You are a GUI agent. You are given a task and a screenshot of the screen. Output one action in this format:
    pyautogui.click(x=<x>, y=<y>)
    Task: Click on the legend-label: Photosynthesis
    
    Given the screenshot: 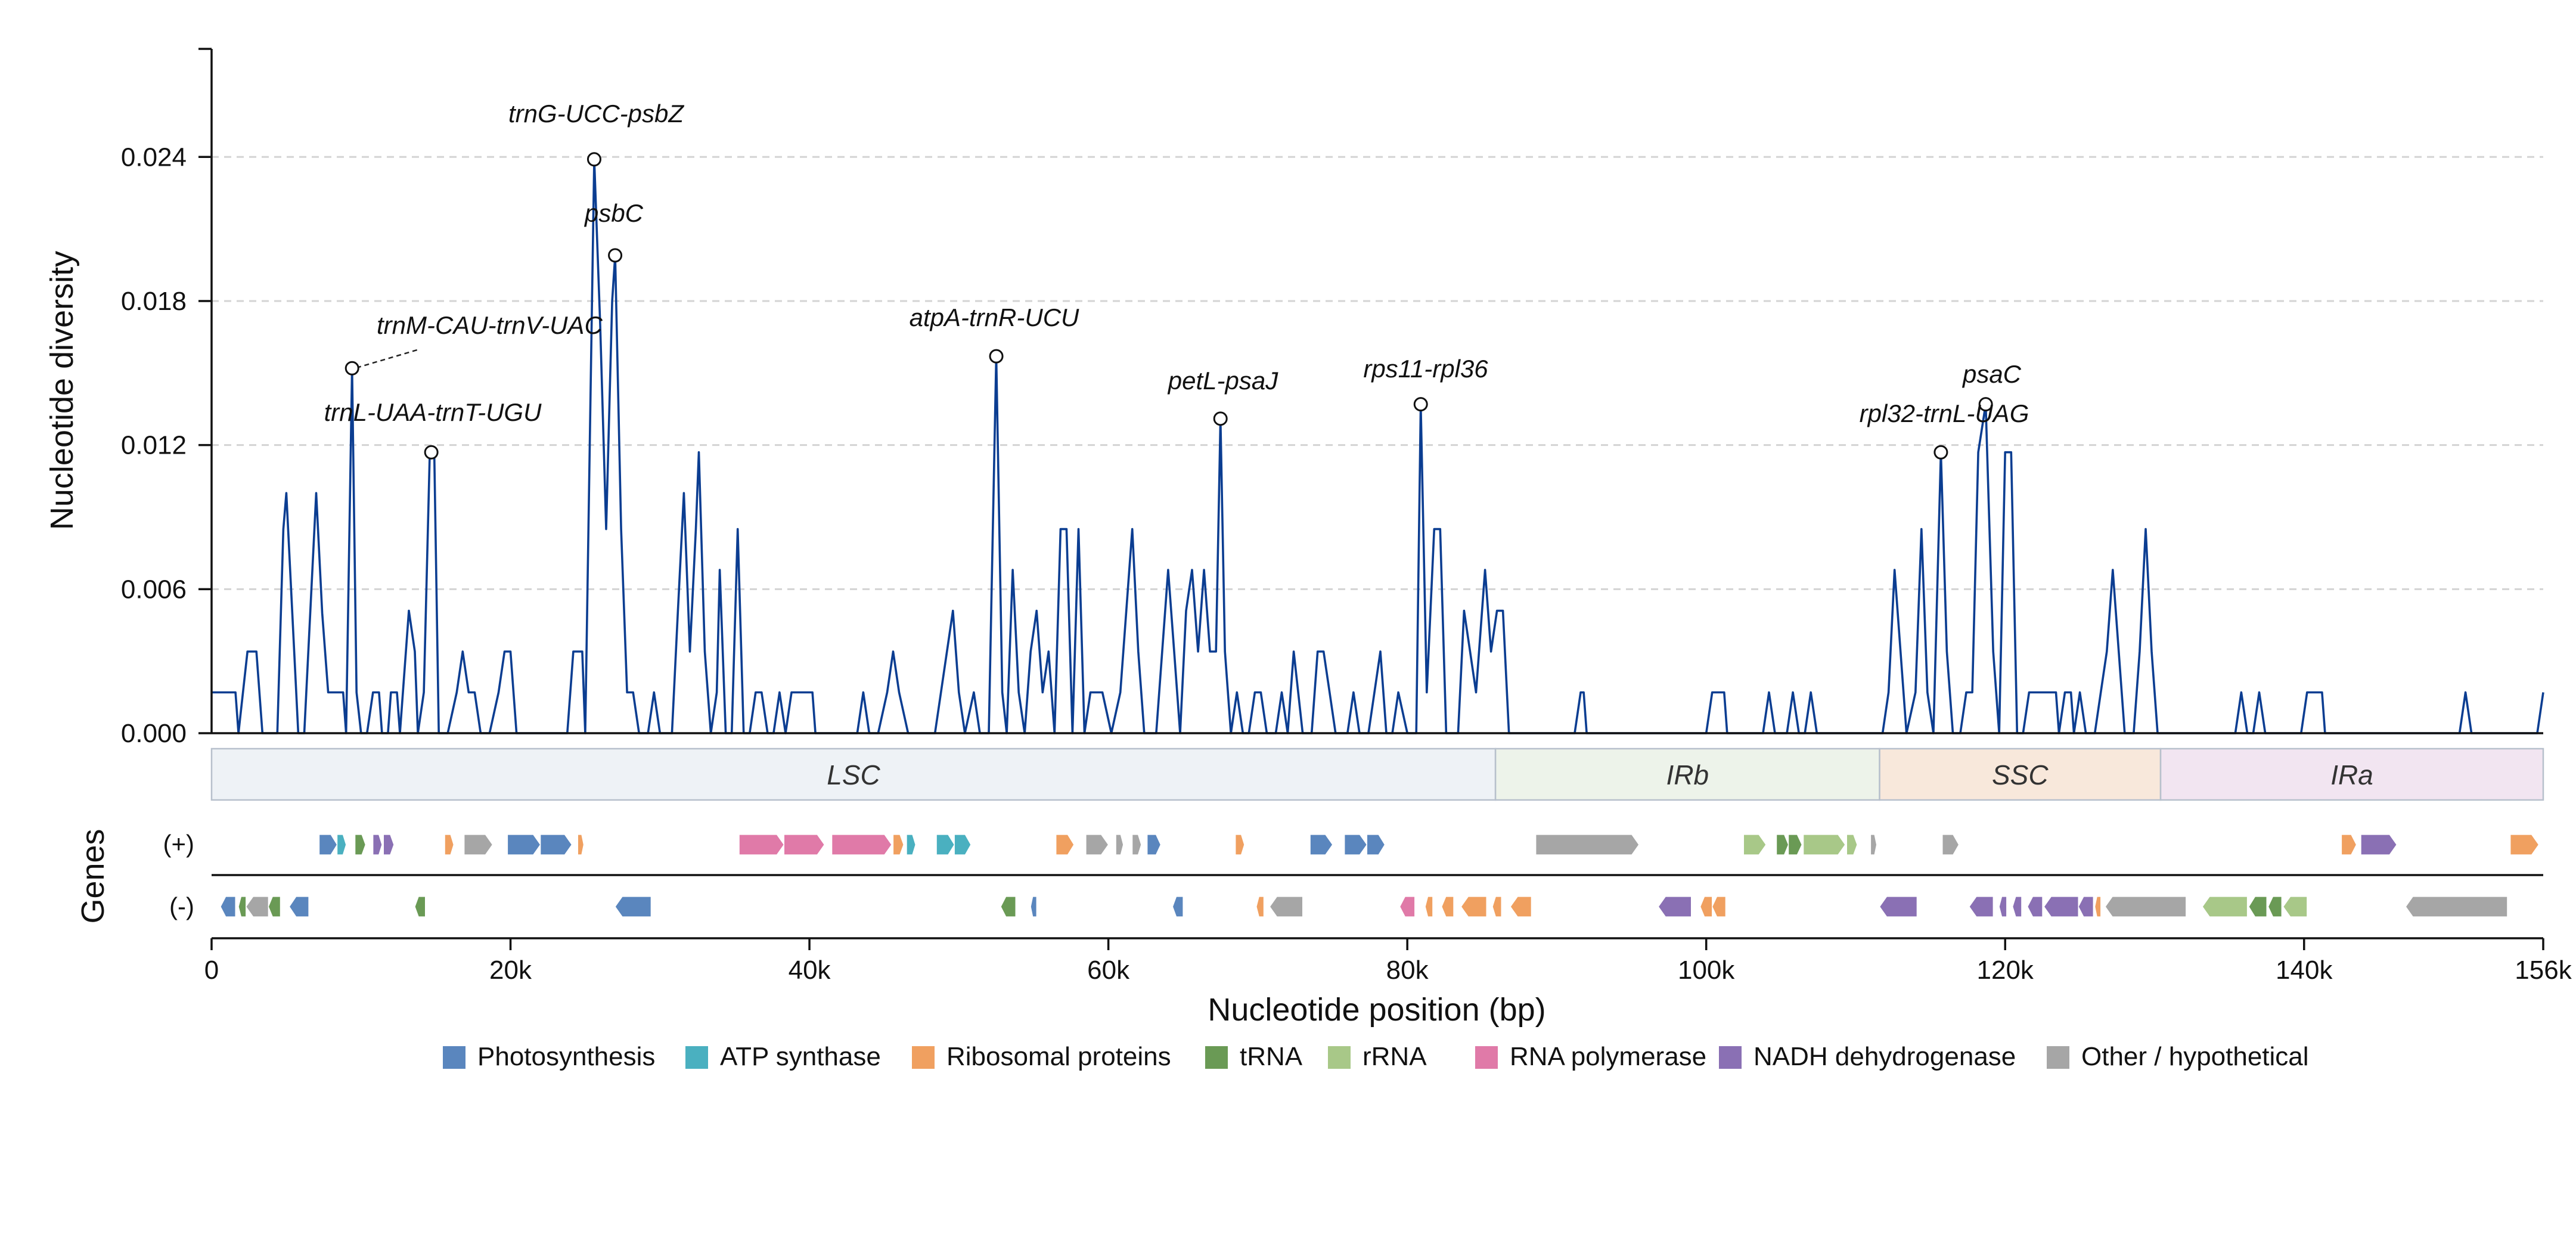 What is the action you would take?
    pyautogui.click(x=566, y=1056)
    